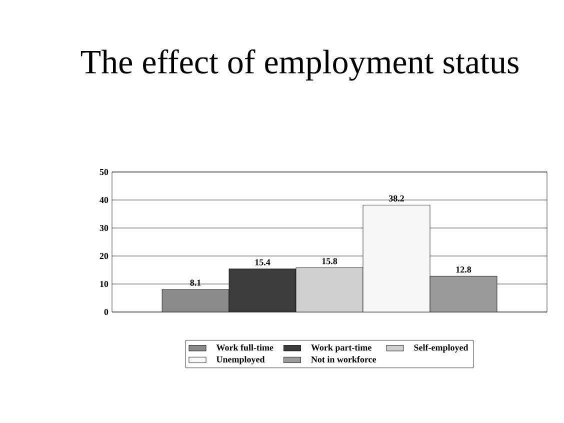 The height and width of the screenshot is (423, 564). Describe the element at coordinates (330, 261) in the screenshot. I see `data-label: 15.8` at that location.